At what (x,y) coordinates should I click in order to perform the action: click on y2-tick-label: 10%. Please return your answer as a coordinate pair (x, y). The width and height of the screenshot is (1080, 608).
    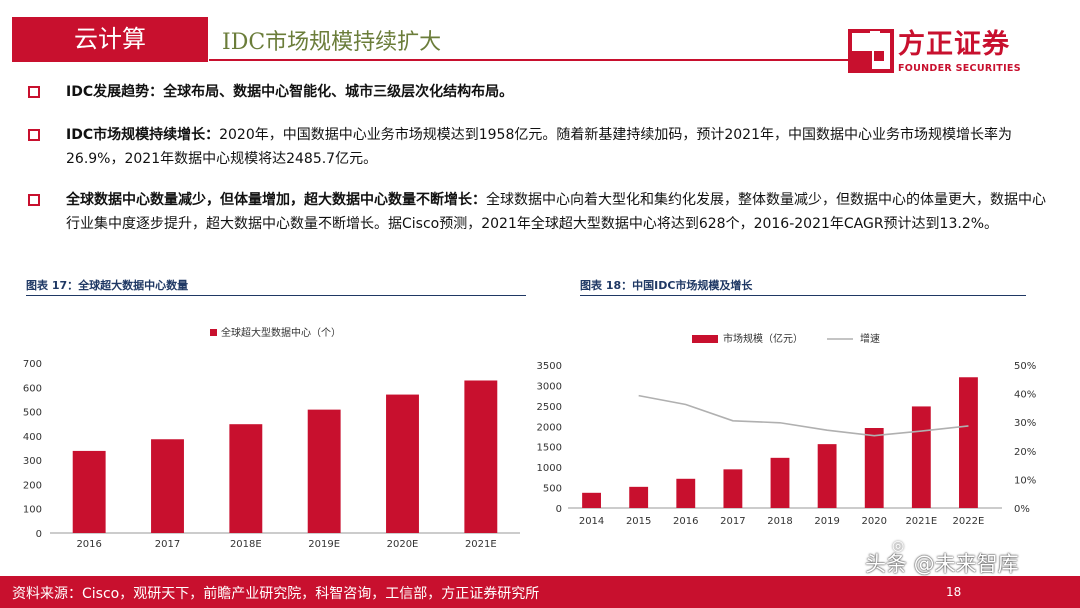
    Looking at the image, I should click on (1025, 480).